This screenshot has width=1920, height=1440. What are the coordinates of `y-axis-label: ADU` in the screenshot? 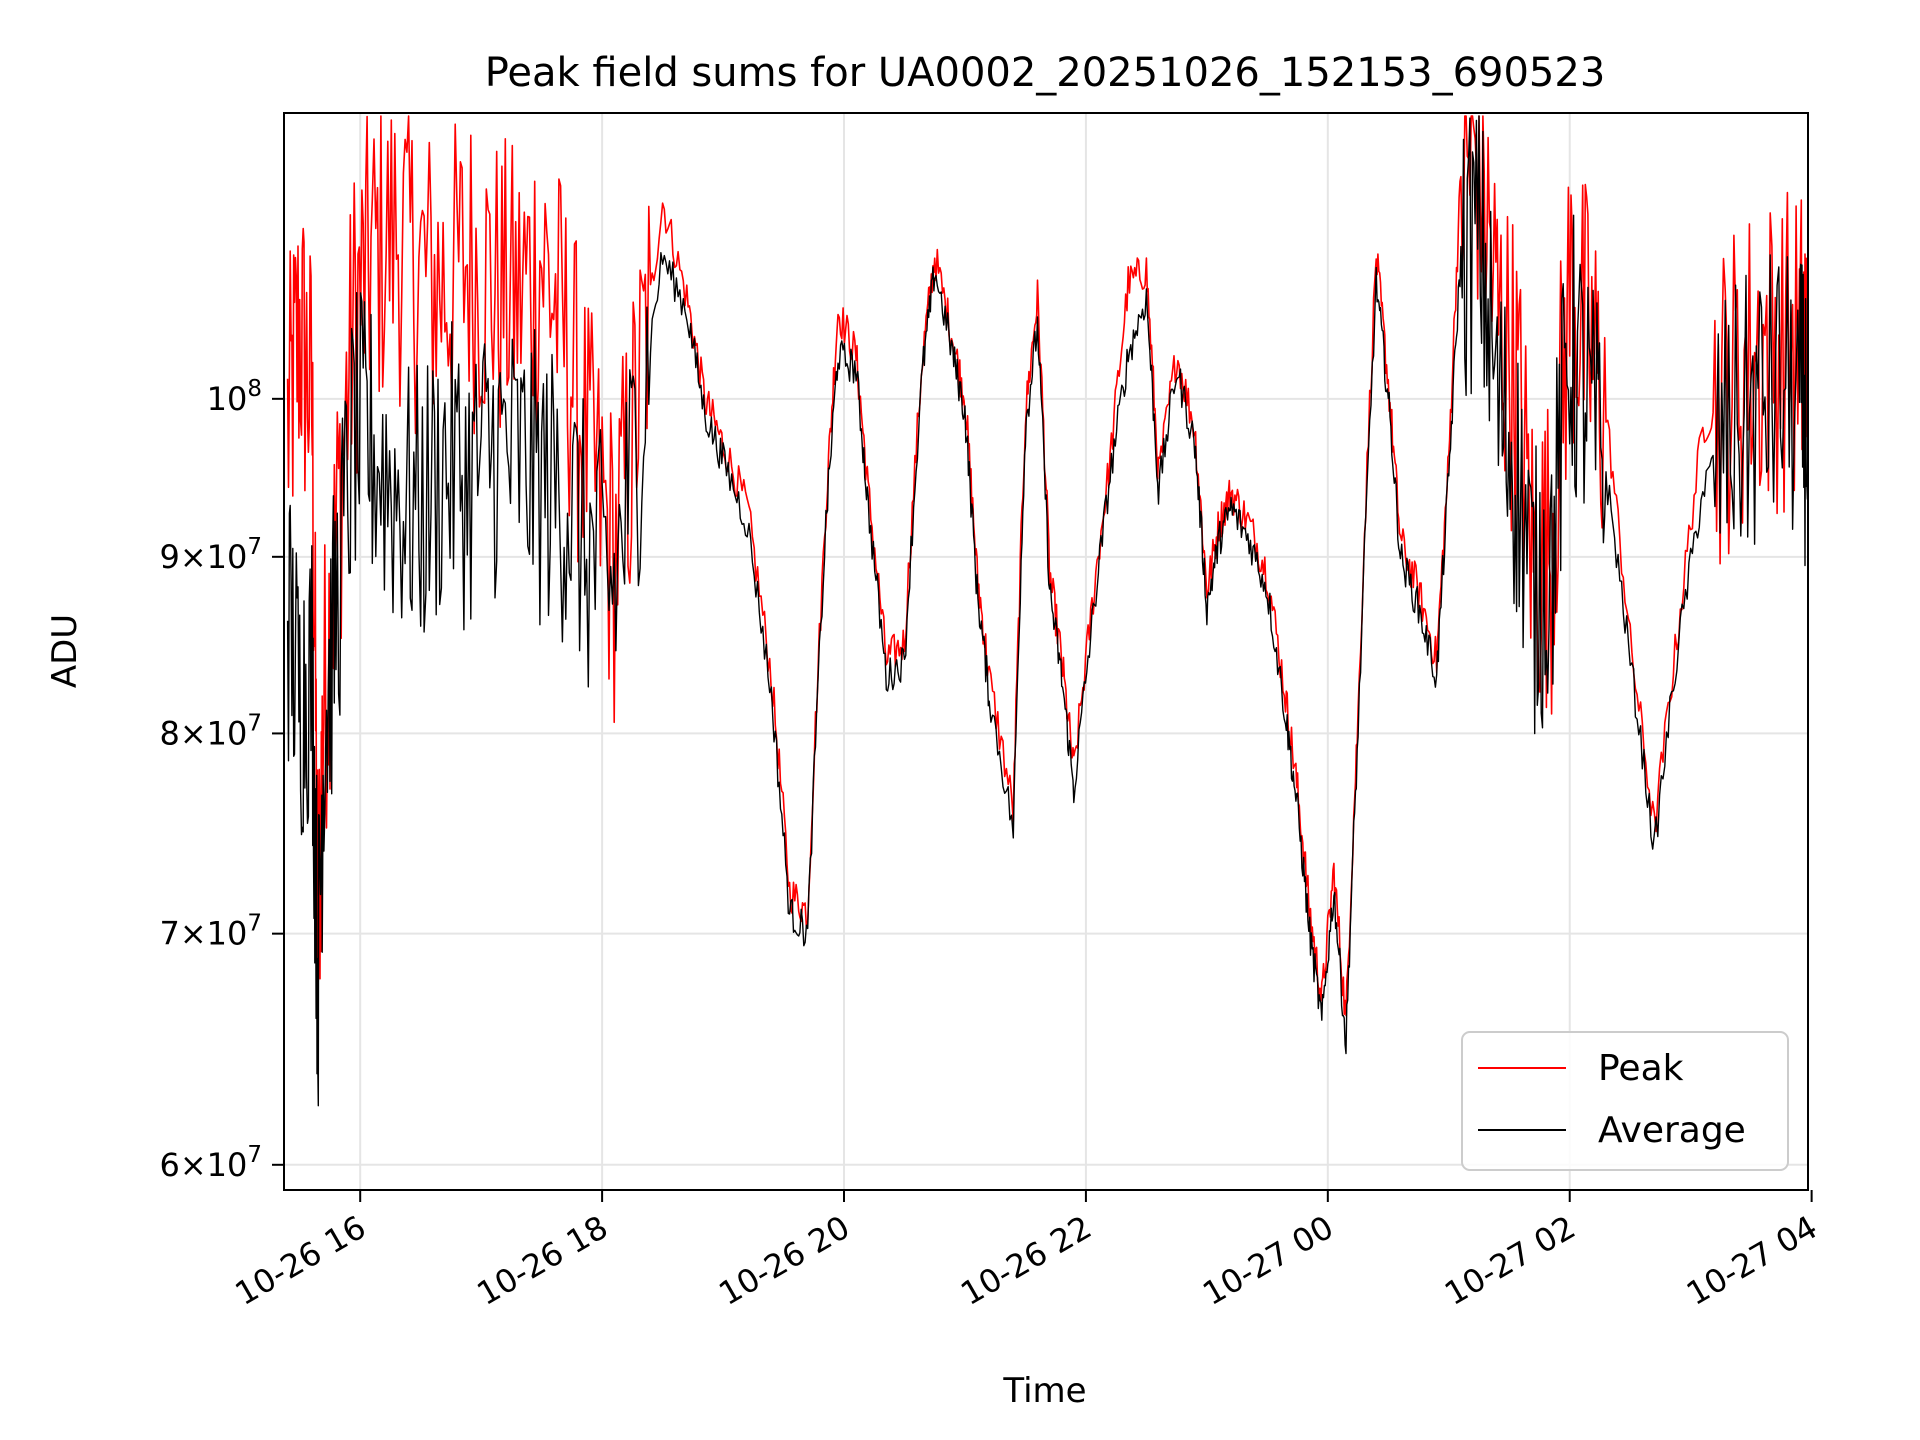 It's located at (65, 651).